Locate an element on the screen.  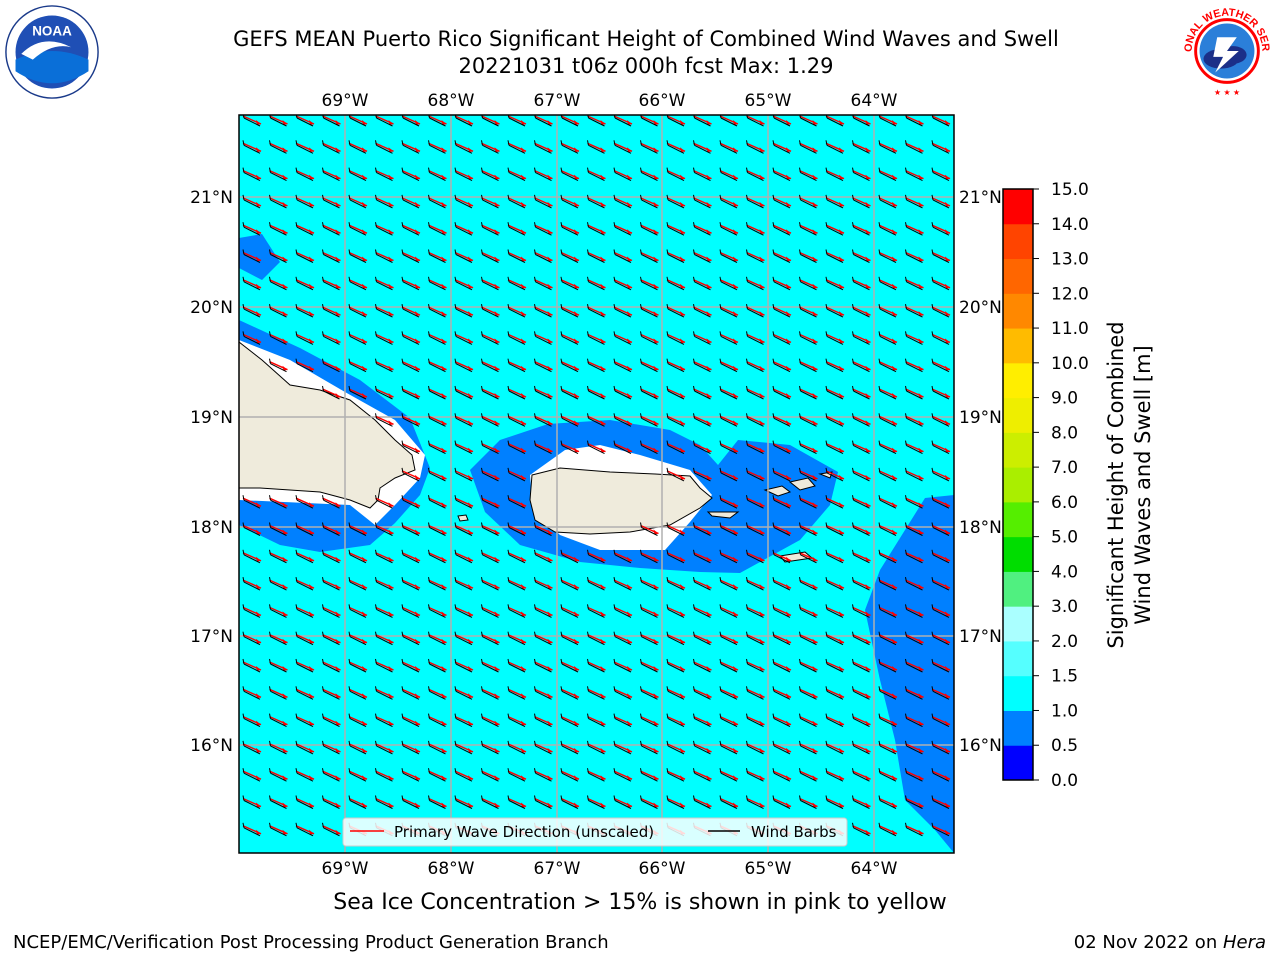
chart-title-line2: 20221031 t06z 000h fcst Max: 1.29 is located at coordinates (646, 66).